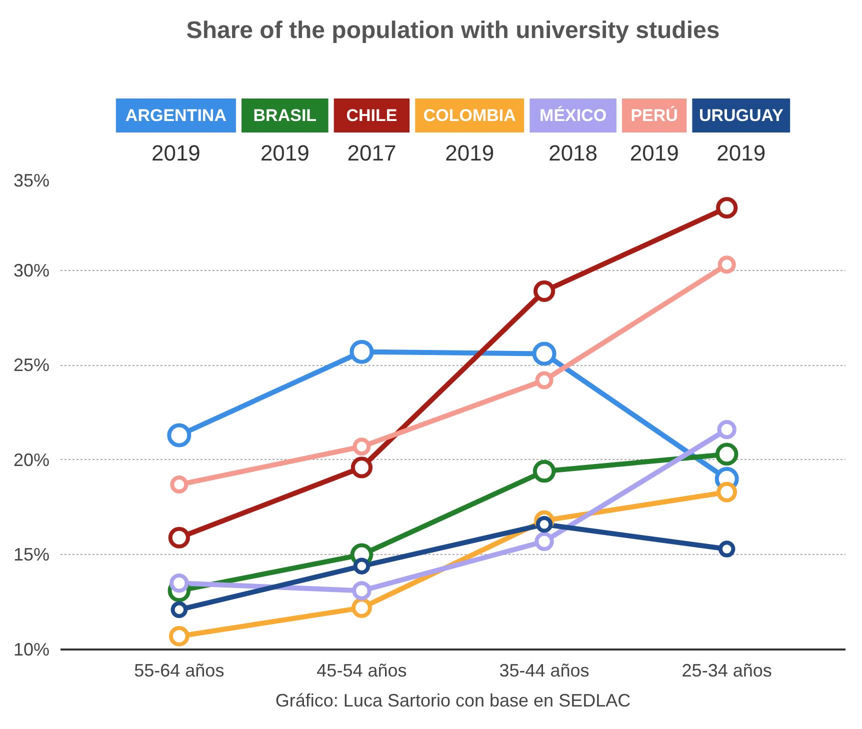  Describe the element at coordinates (31, 650) in the screenshot. I see `y-tick-label: 10%` at that location.